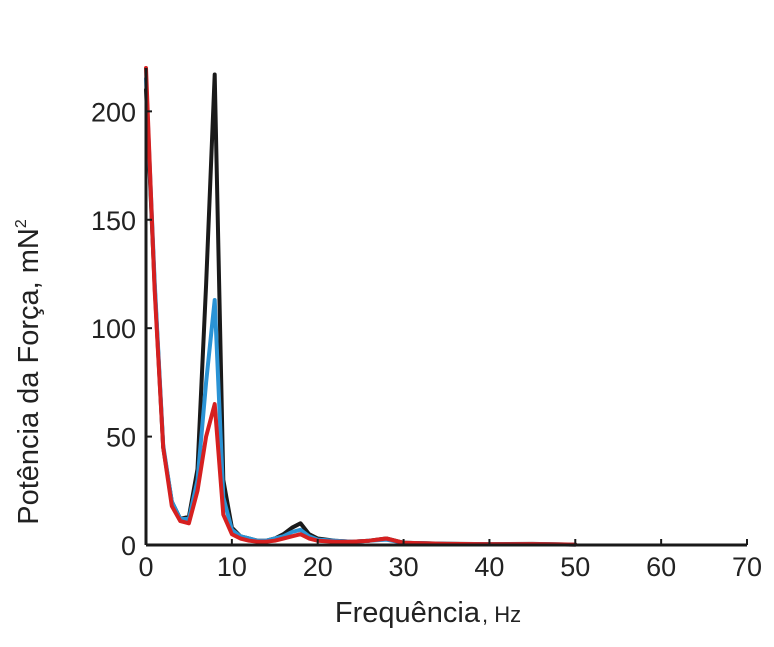  I want to click on x-tick-label: 50, so click(575, 567).